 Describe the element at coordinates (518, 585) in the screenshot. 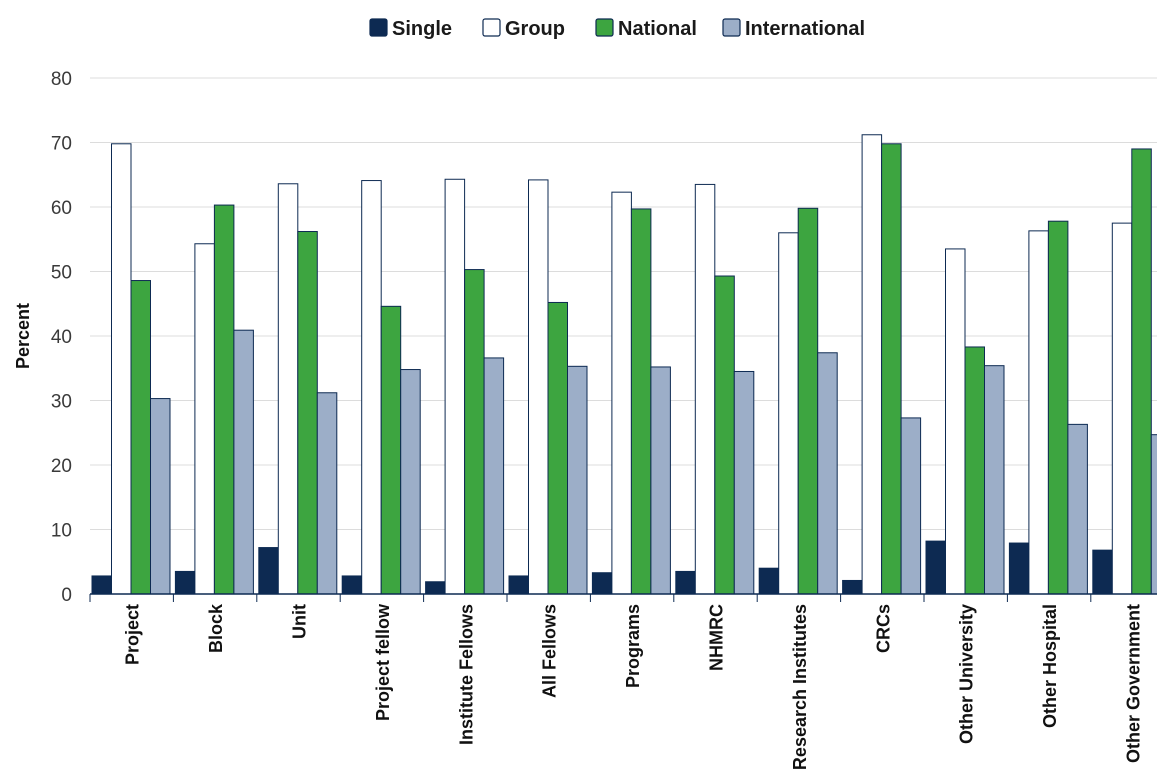

I see `bar-single-all-fellows` at that location.